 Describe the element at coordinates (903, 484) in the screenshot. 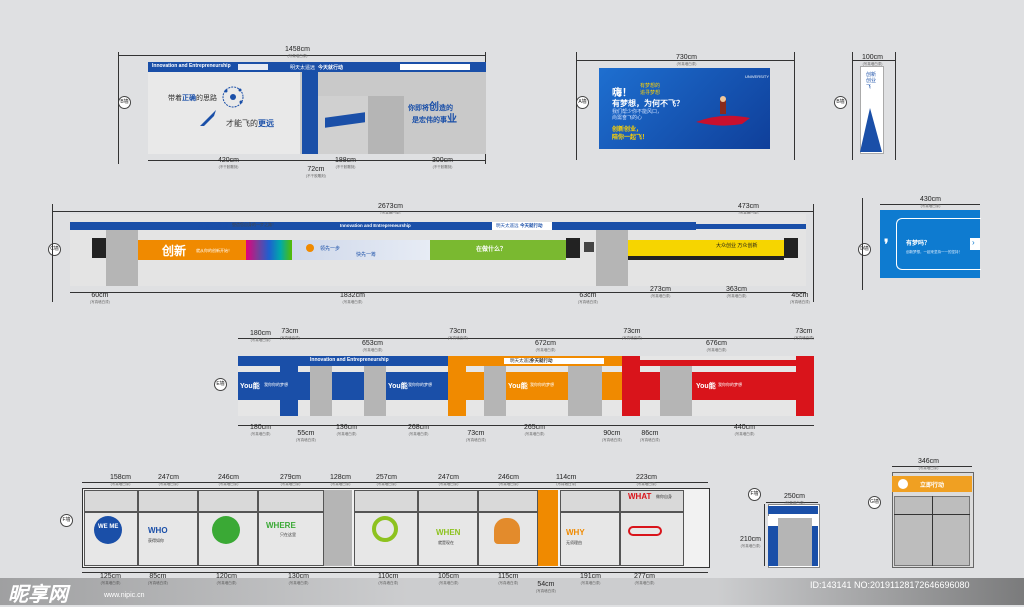

I see `wall-g-logo-icon` at that location.